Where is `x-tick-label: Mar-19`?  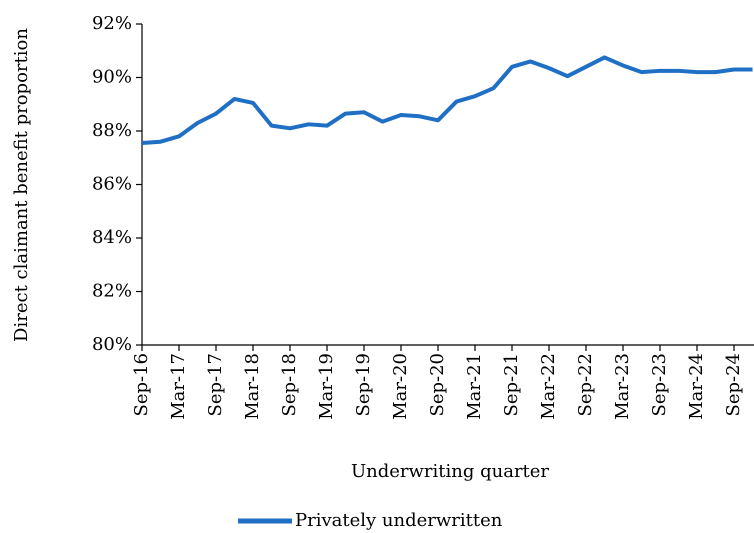 x-tick-label: Mar-19 is located at coordinates (326, 386).